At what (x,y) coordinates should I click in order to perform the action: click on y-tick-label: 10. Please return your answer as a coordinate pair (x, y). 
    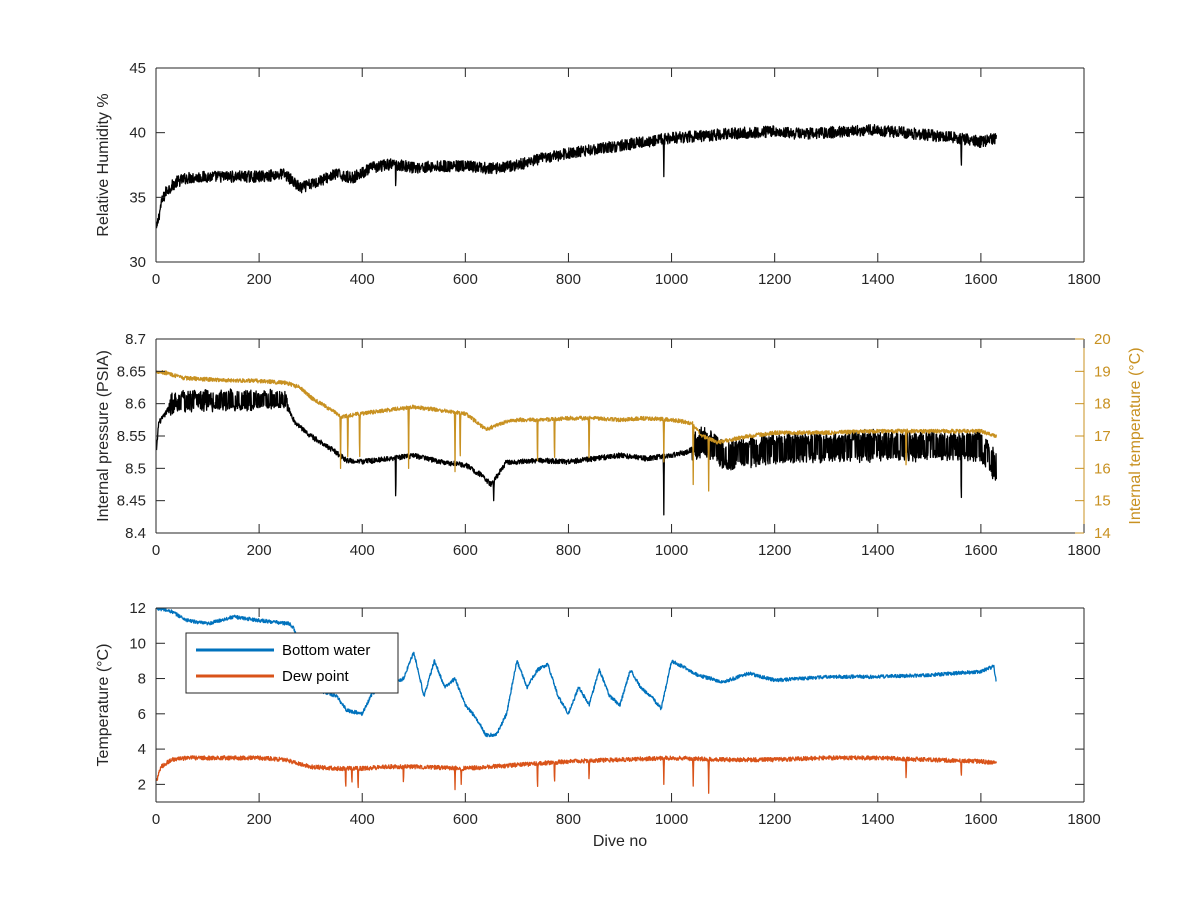
    Looking at the image, I should click on (137, 643).